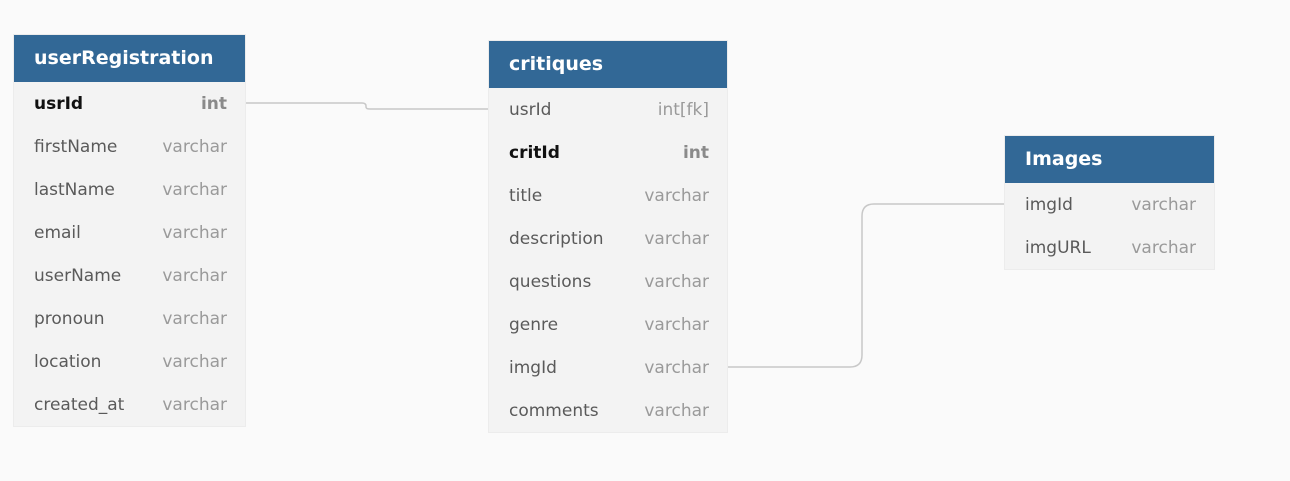 This screenshot has height=481, width=1290. I want to click on table-row: location varchar, so click(129, 361).